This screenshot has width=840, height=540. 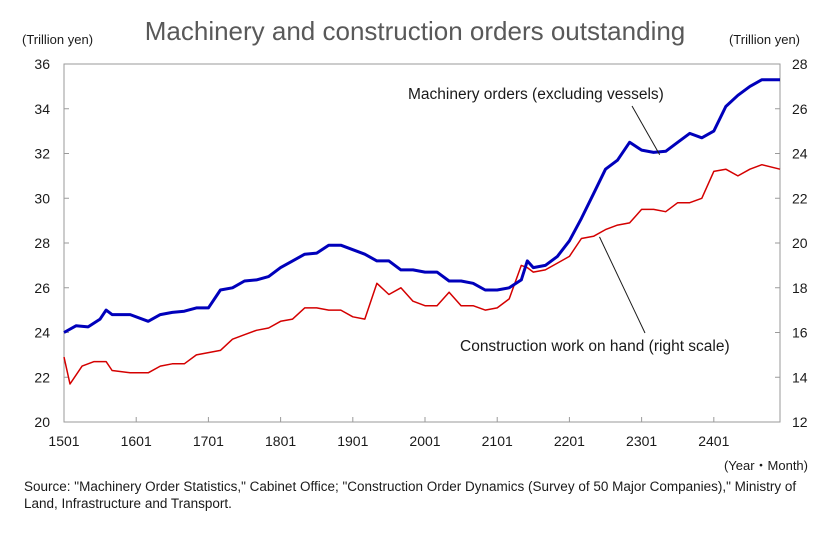 What do you see at coordinates (42, 288) in the screenshot?
I see `left-tick-label: 26` at bounding box center [42, 288].